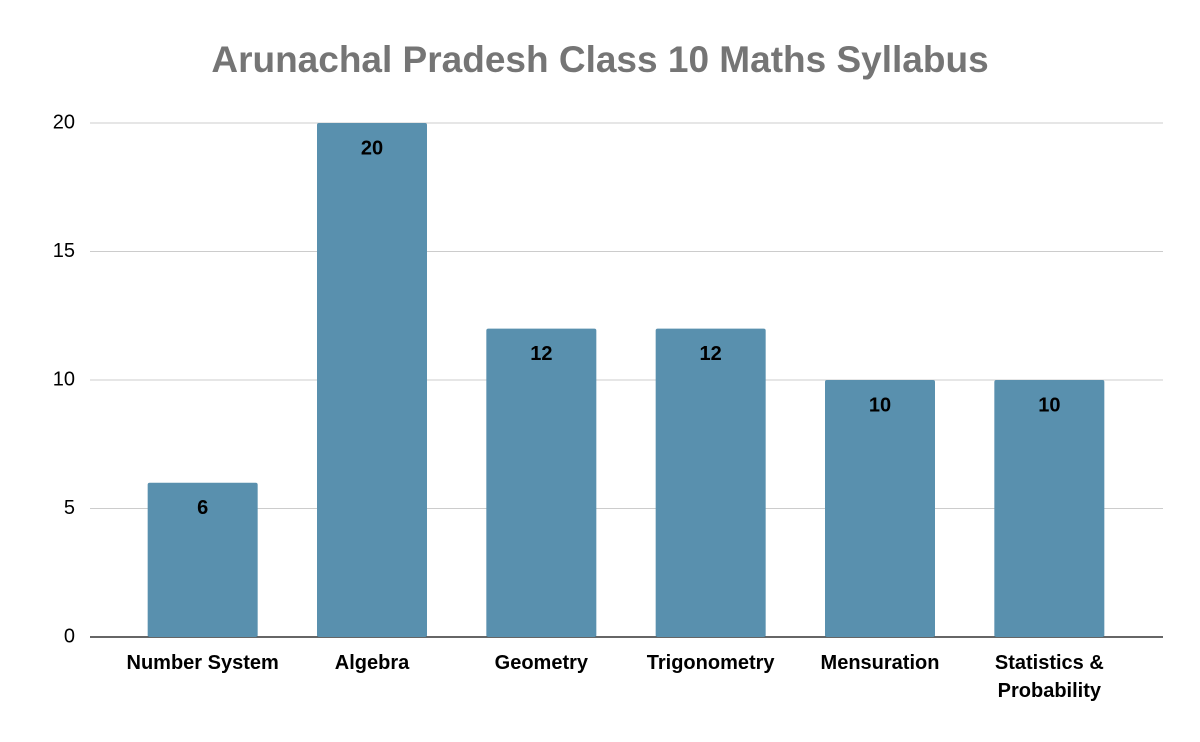  I want to click on y-tick-label: 10, so click(64, 379).